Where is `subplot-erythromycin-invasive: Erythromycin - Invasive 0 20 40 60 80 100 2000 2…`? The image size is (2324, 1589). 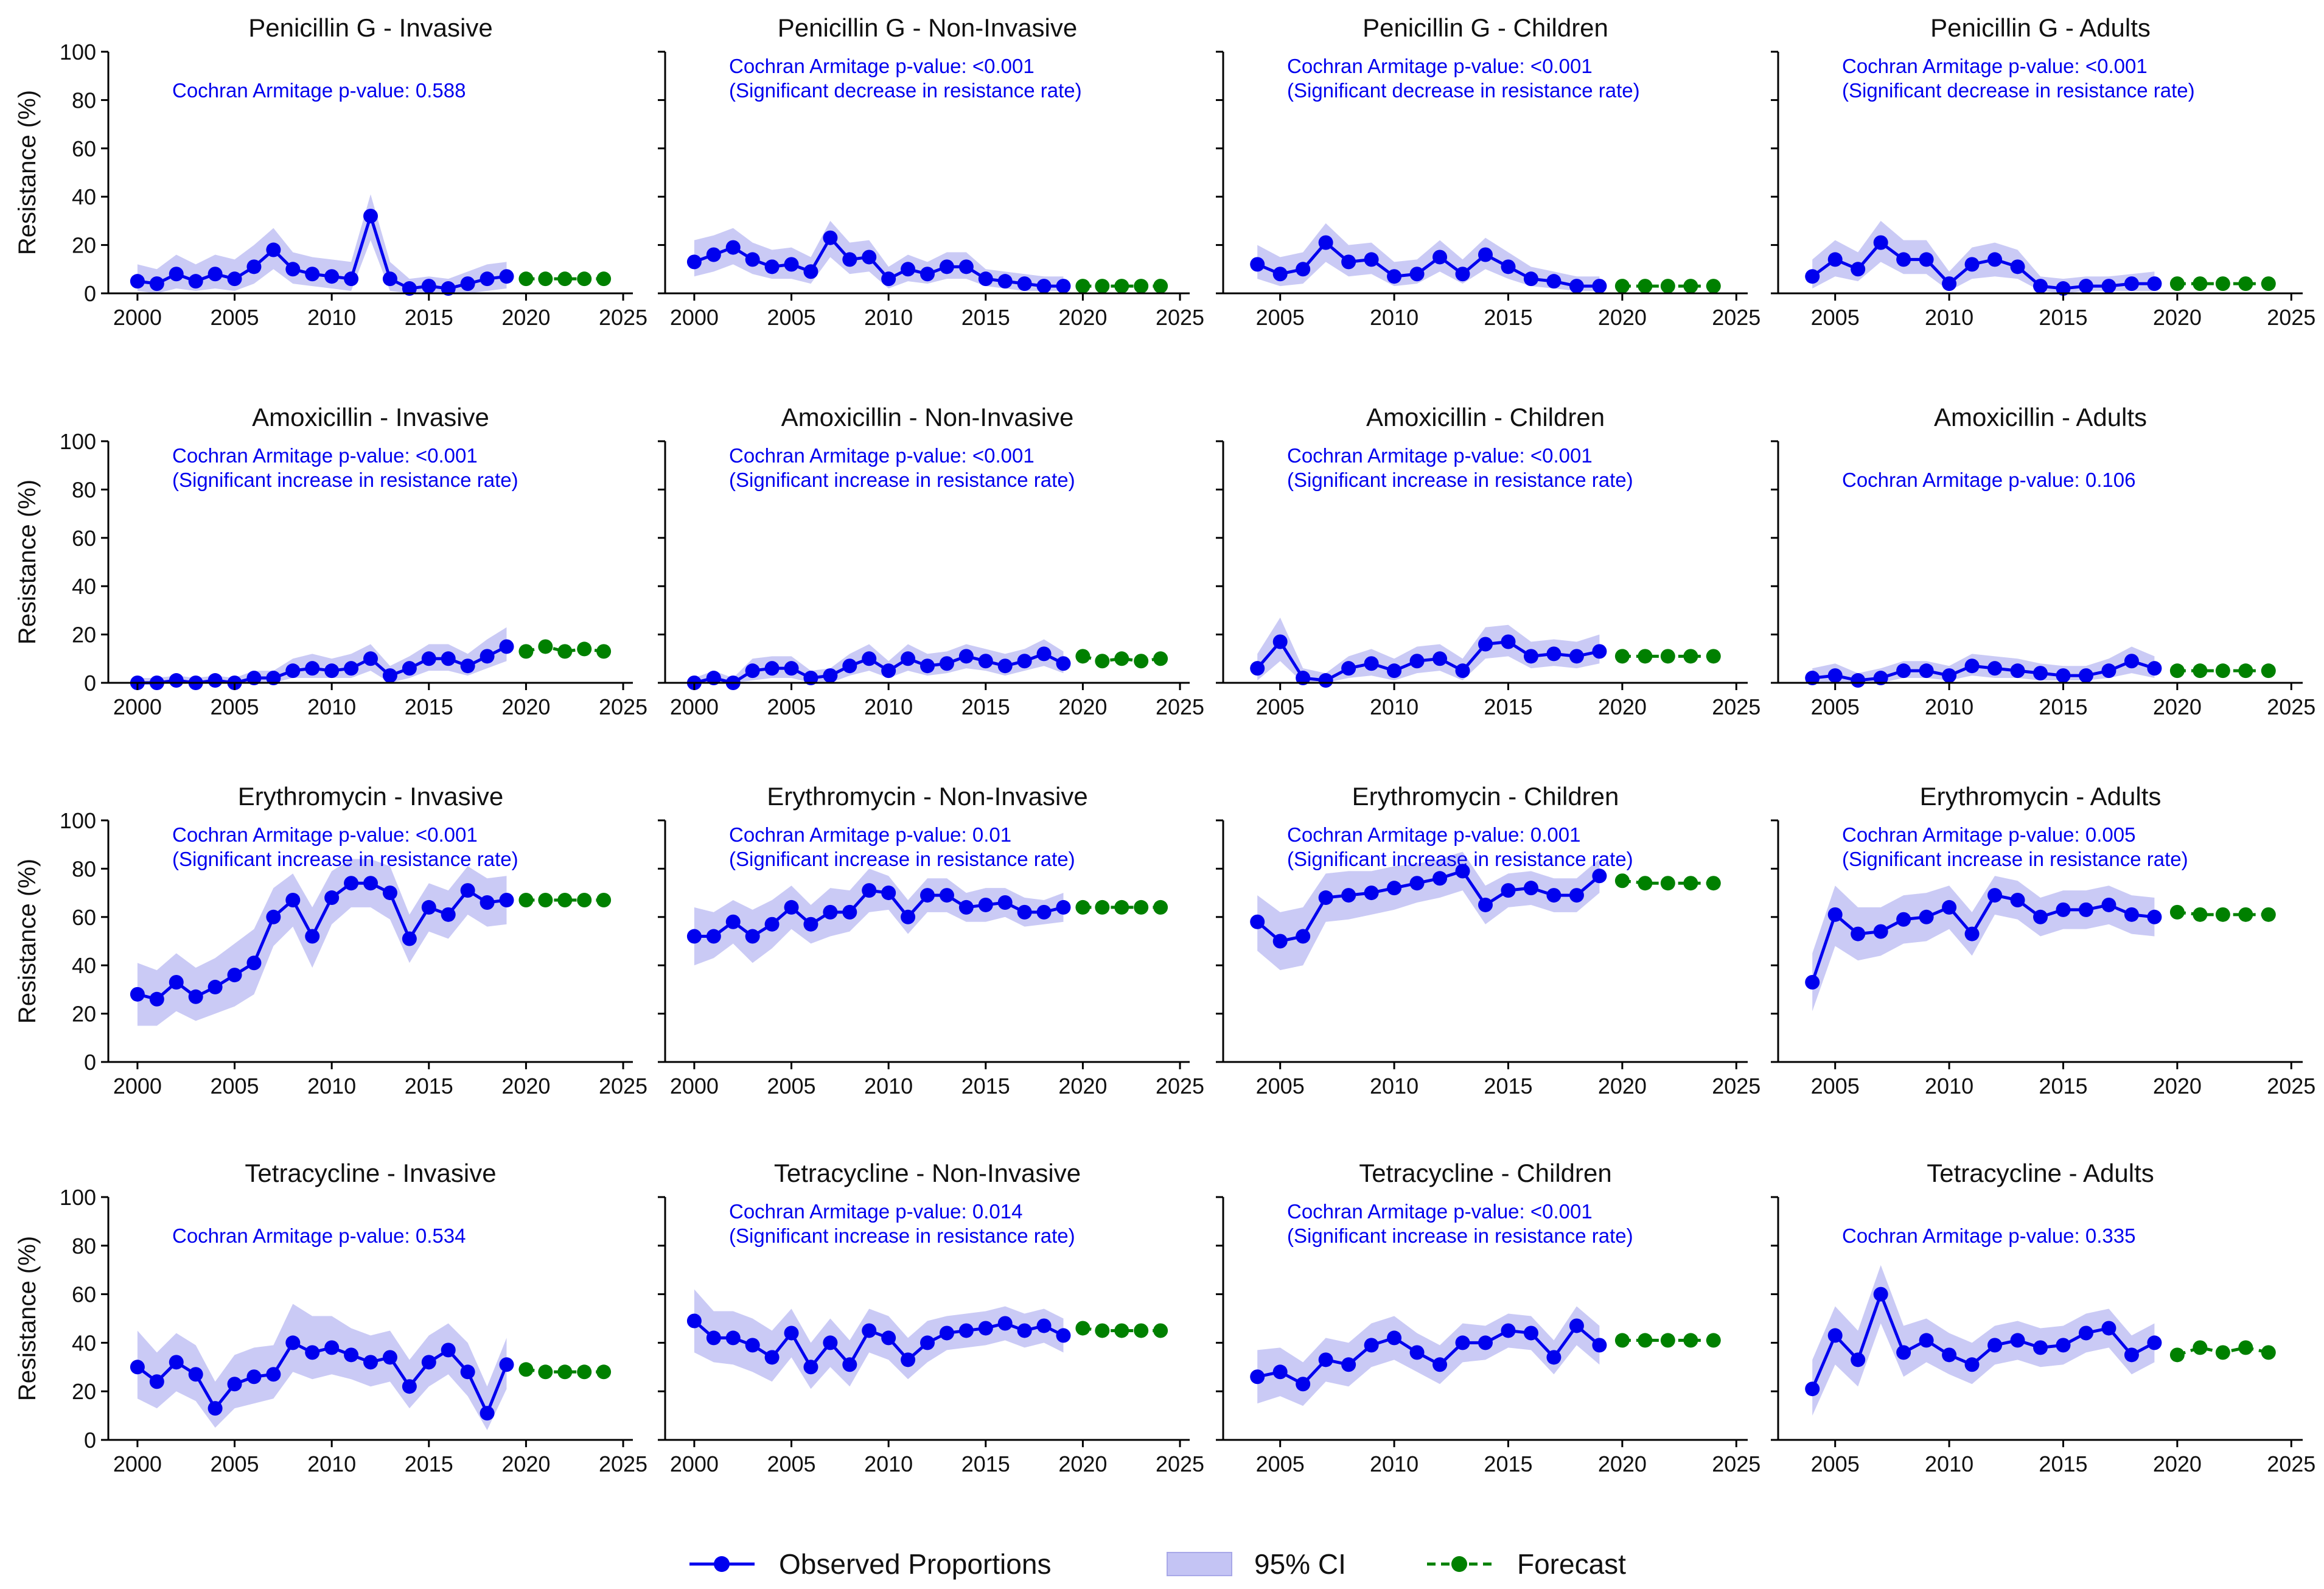 subplot-erythromycin-invasive: Erythromycin - Invasive 0 20 40 60 80 100 2000 2… is located at coordinates (330, 940).